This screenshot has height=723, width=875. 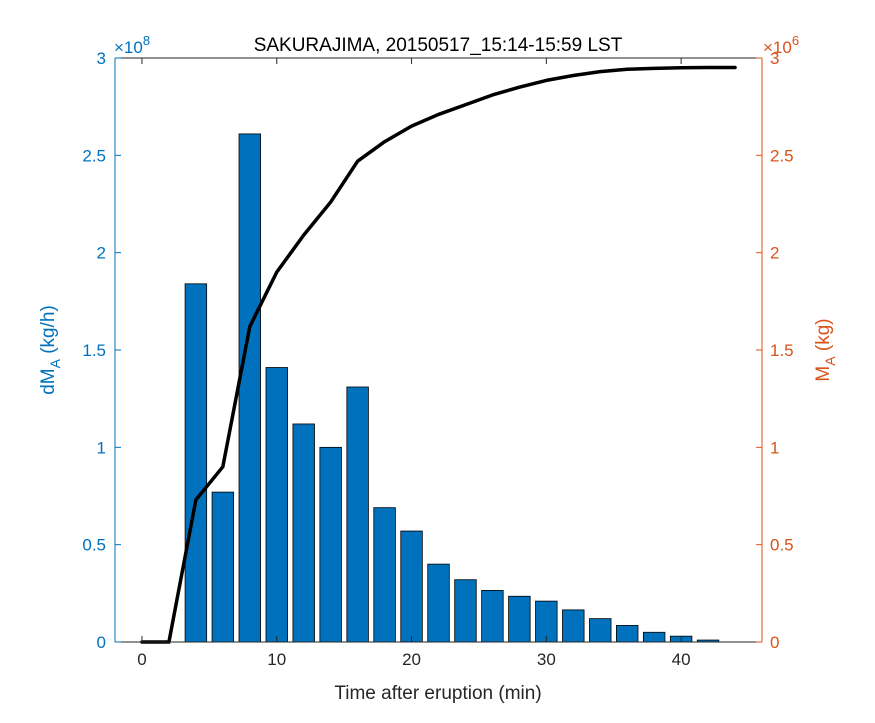 What do you see at coordinates (782, 350) in the screenshot?
I see `right-y-tick-label: 1.5` at bounding box center [782, 350].